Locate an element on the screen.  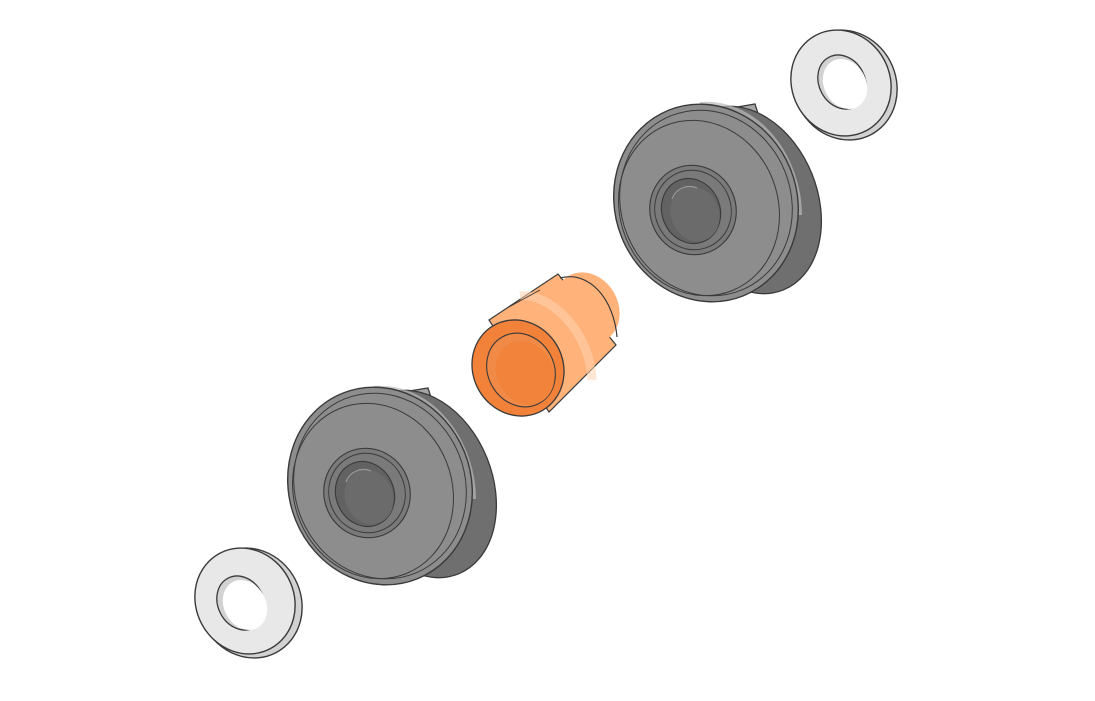
washer-bottom-left is located at coordinates (248, 603).